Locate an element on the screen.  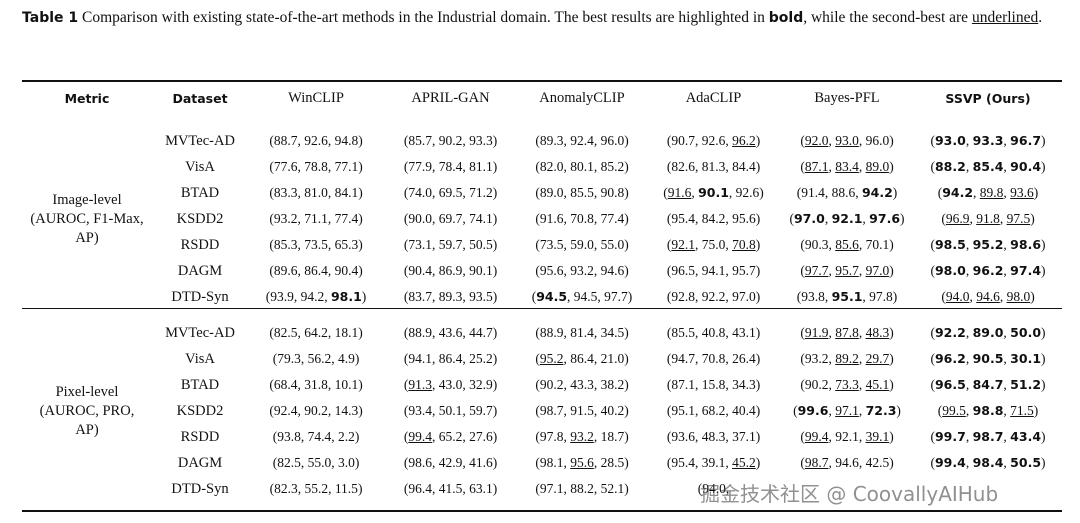
score-value: 97.4 is located at coordinates (1026, 270).